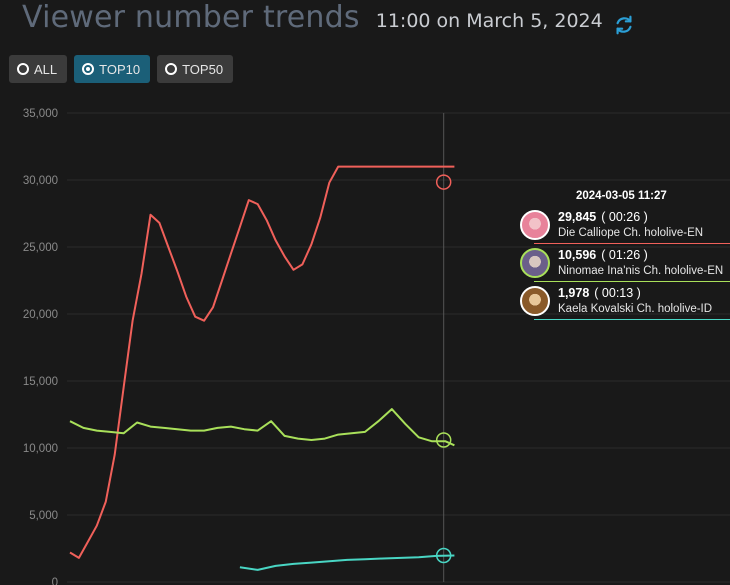 This screenshot has height=585, width=730. Describe the element at coordinates (46, 69) in the screenshot. I see `filter-all-label: ALL` at that location.